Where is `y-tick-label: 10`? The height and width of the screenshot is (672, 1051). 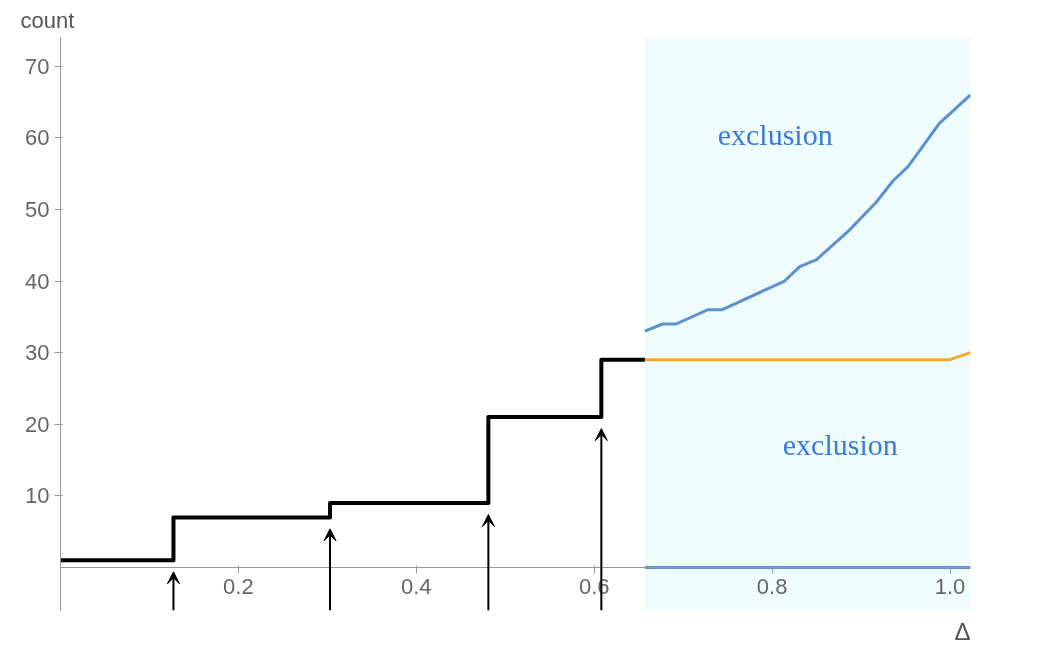
y-tick-label: 10 is located at coordinates (37, 496).